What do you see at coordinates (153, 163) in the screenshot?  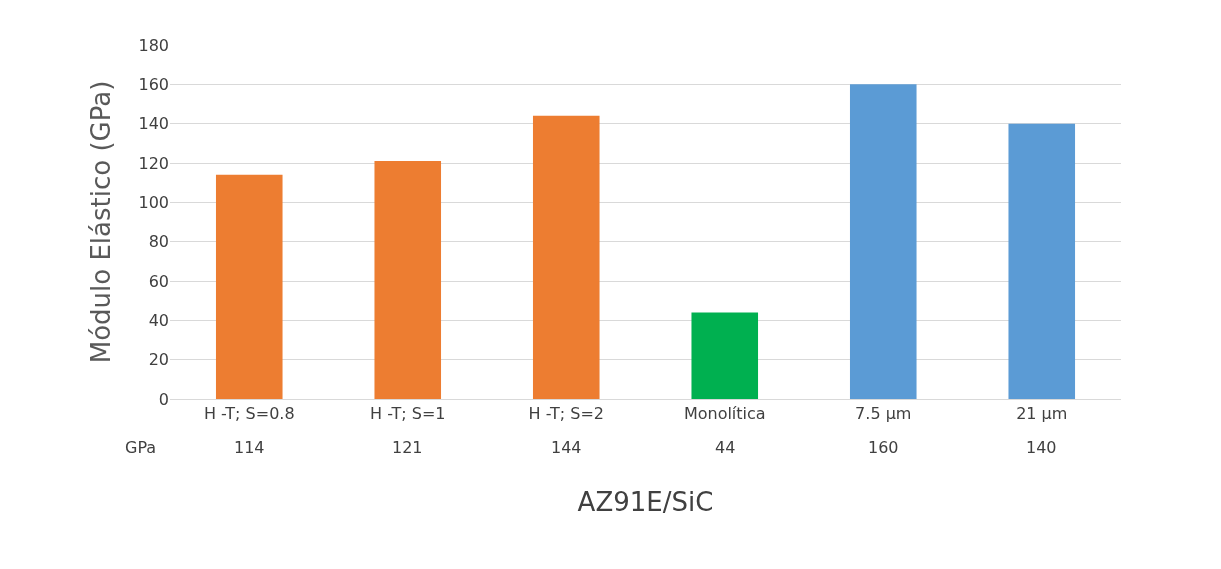 I see `y-tick-label: 120` at bounding box center [153, 163].